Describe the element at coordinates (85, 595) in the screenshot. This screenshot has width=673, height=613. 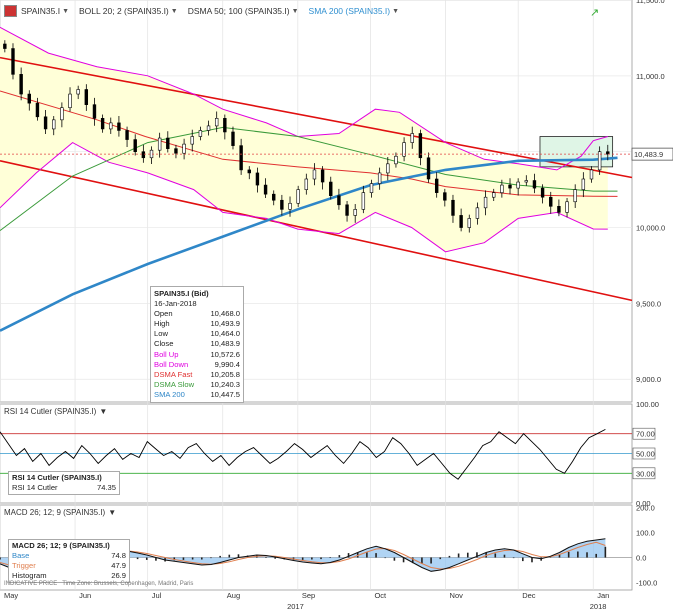
I see `time-axis-month-label: Jun` at that location.